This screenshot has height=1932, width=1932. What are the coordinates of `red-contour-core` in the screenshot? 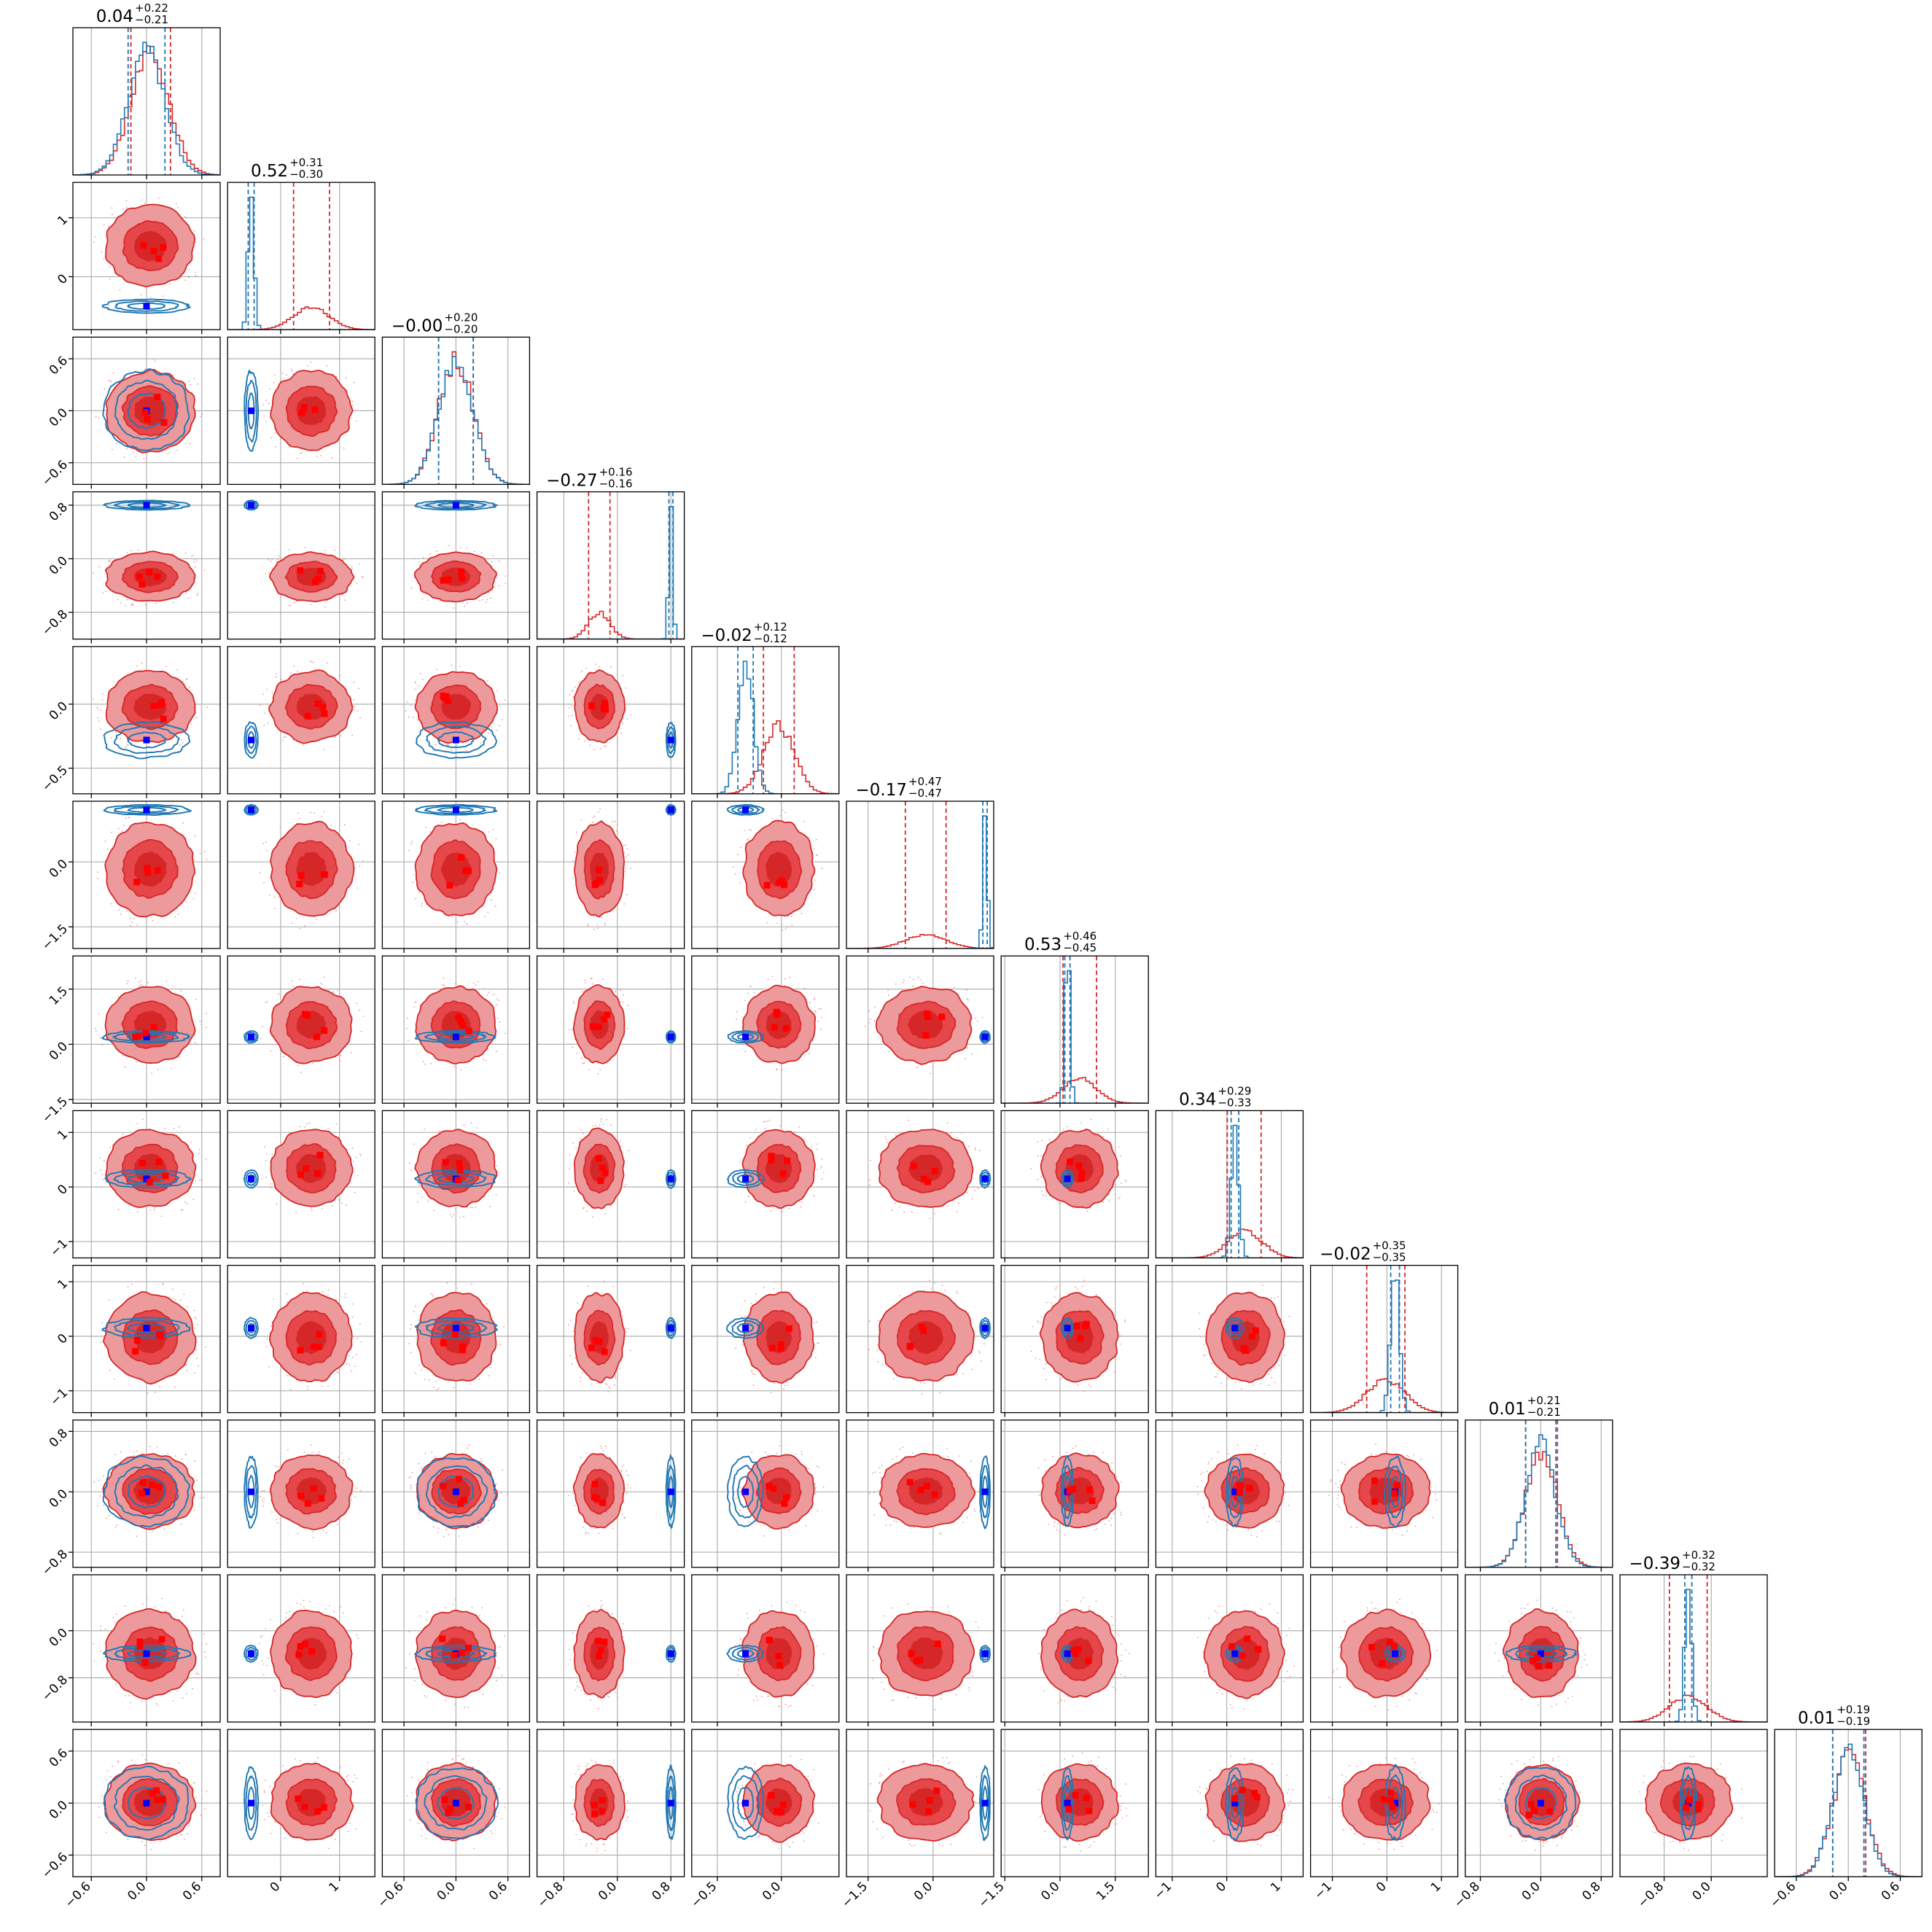 It's located at (311, 411).